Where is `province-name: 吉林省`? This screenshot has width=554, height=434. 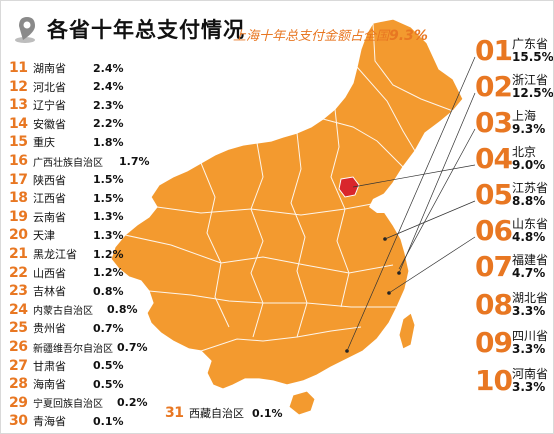
province-name: 吉林省 is located at coordinates (49, 292).